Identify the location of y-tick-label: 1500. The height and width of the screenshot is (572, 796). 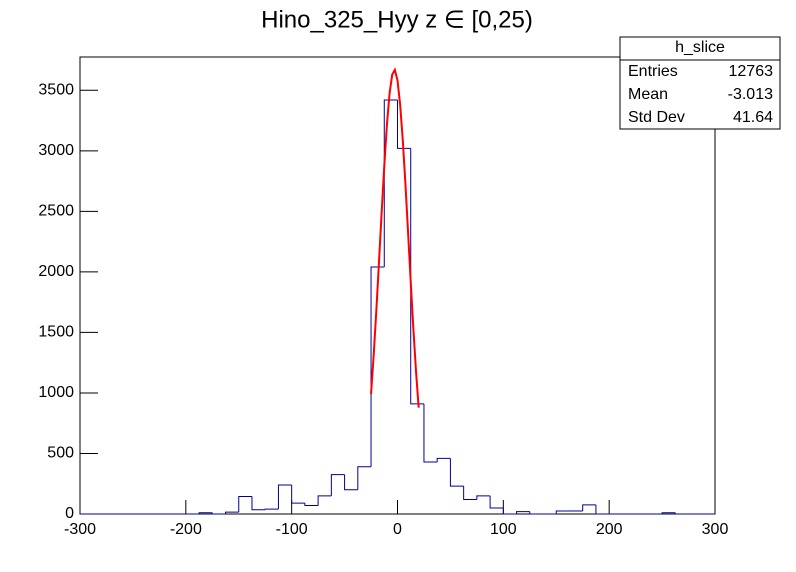
(56, 332).